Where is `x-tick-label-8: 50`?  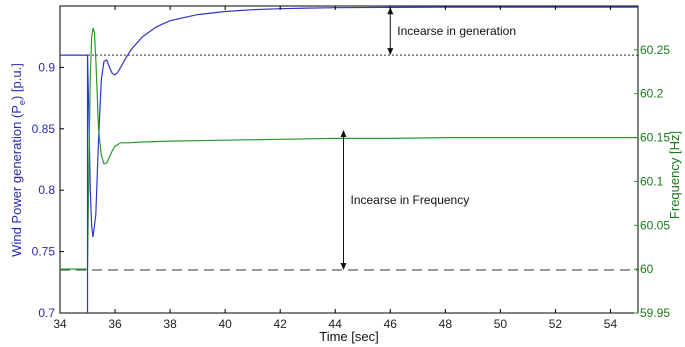
x-tick-label-8: 50 is located at coordinates (501, 324).